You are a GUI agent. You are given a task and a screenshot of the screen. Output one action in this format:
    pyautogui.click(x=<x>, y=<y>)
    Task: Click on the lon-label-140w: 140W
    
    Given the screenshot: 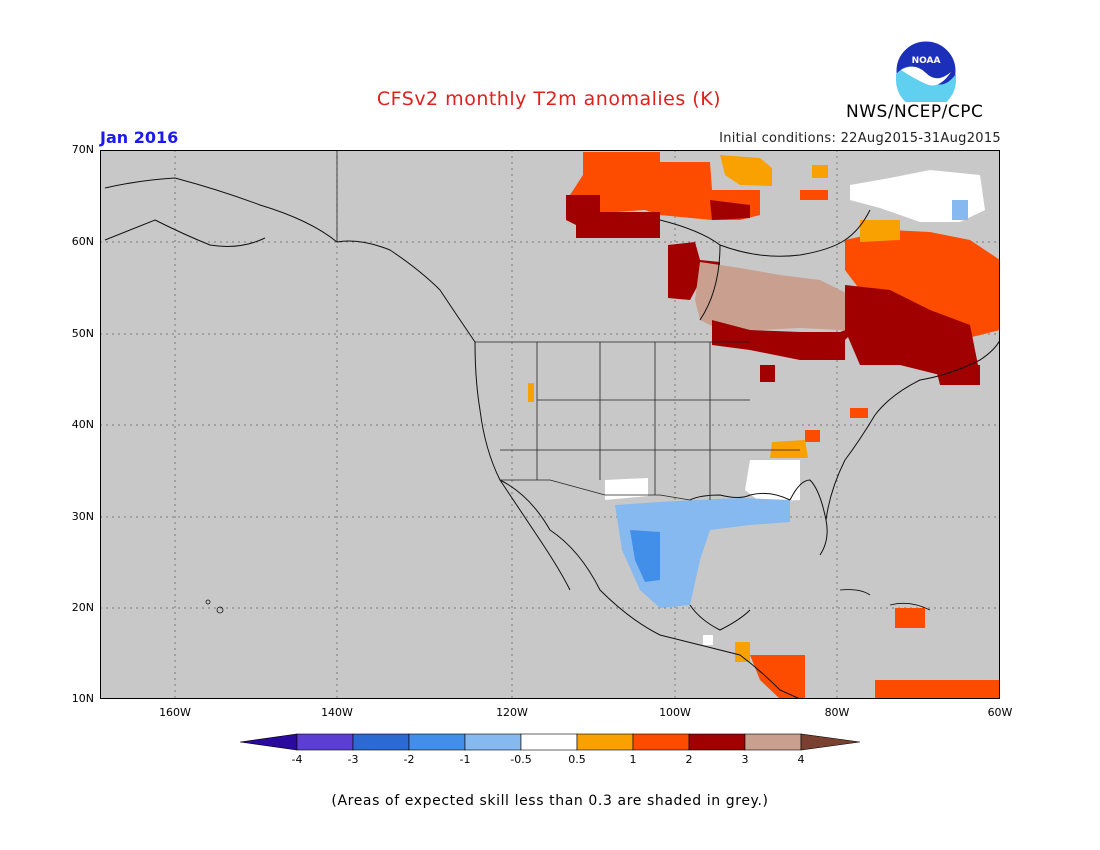 What is the action you would take?
    pyautogui.click(x=337, y=712)
    